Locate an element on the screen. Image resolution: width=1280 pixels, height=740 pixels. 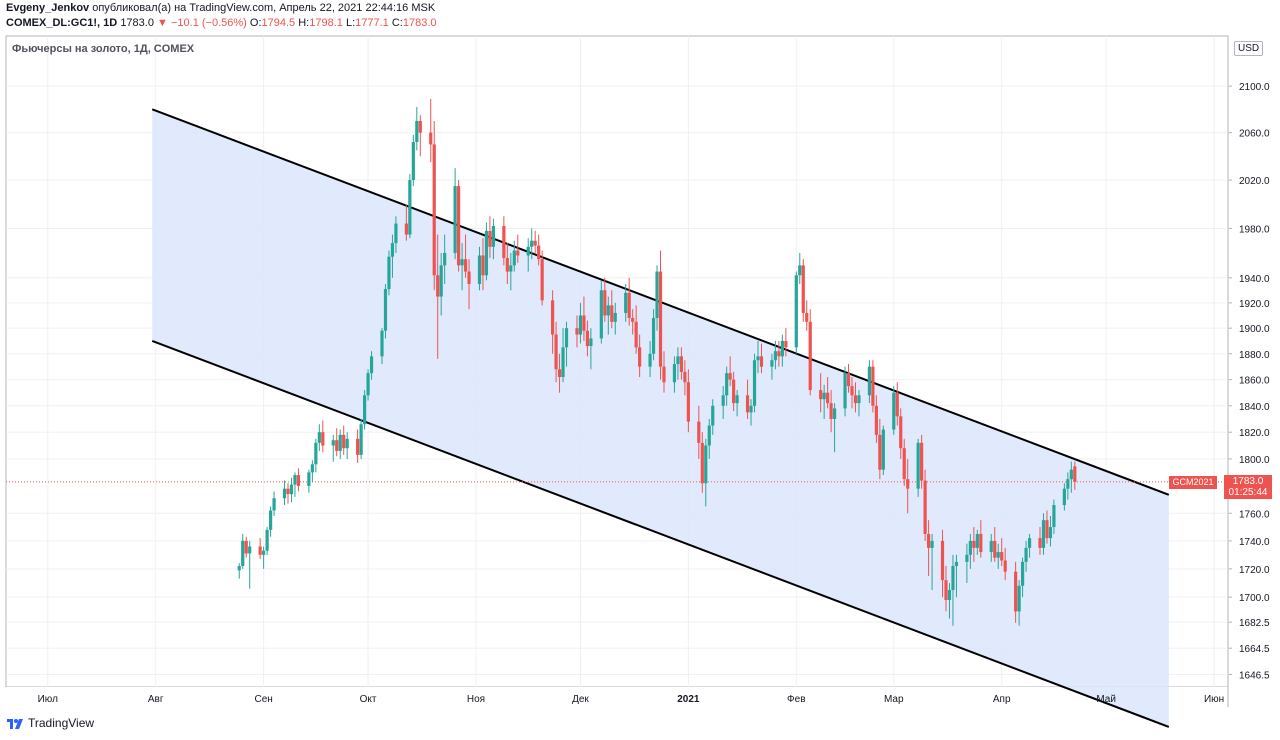
tradingview-logo: TradingView is located at coordinates (50, 723).